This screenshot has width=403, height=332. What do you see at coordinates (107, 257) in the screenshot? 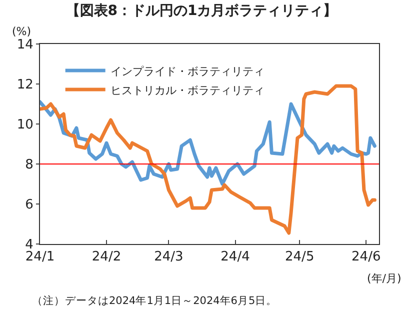
I see `x-tick-label: 24/2` at bounding box center [107, 257].